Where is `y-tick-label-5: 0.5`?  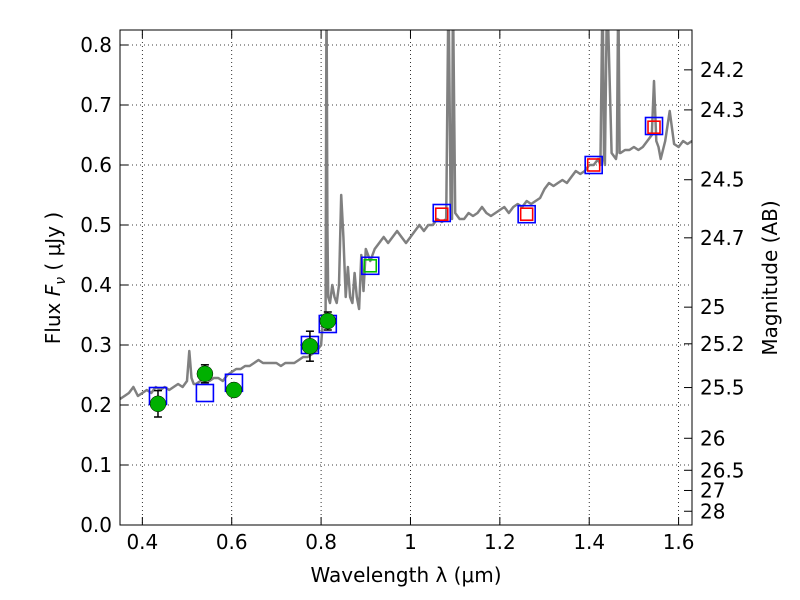 y-tick-label-5: 0.5 is located at coordinates (96, 225).